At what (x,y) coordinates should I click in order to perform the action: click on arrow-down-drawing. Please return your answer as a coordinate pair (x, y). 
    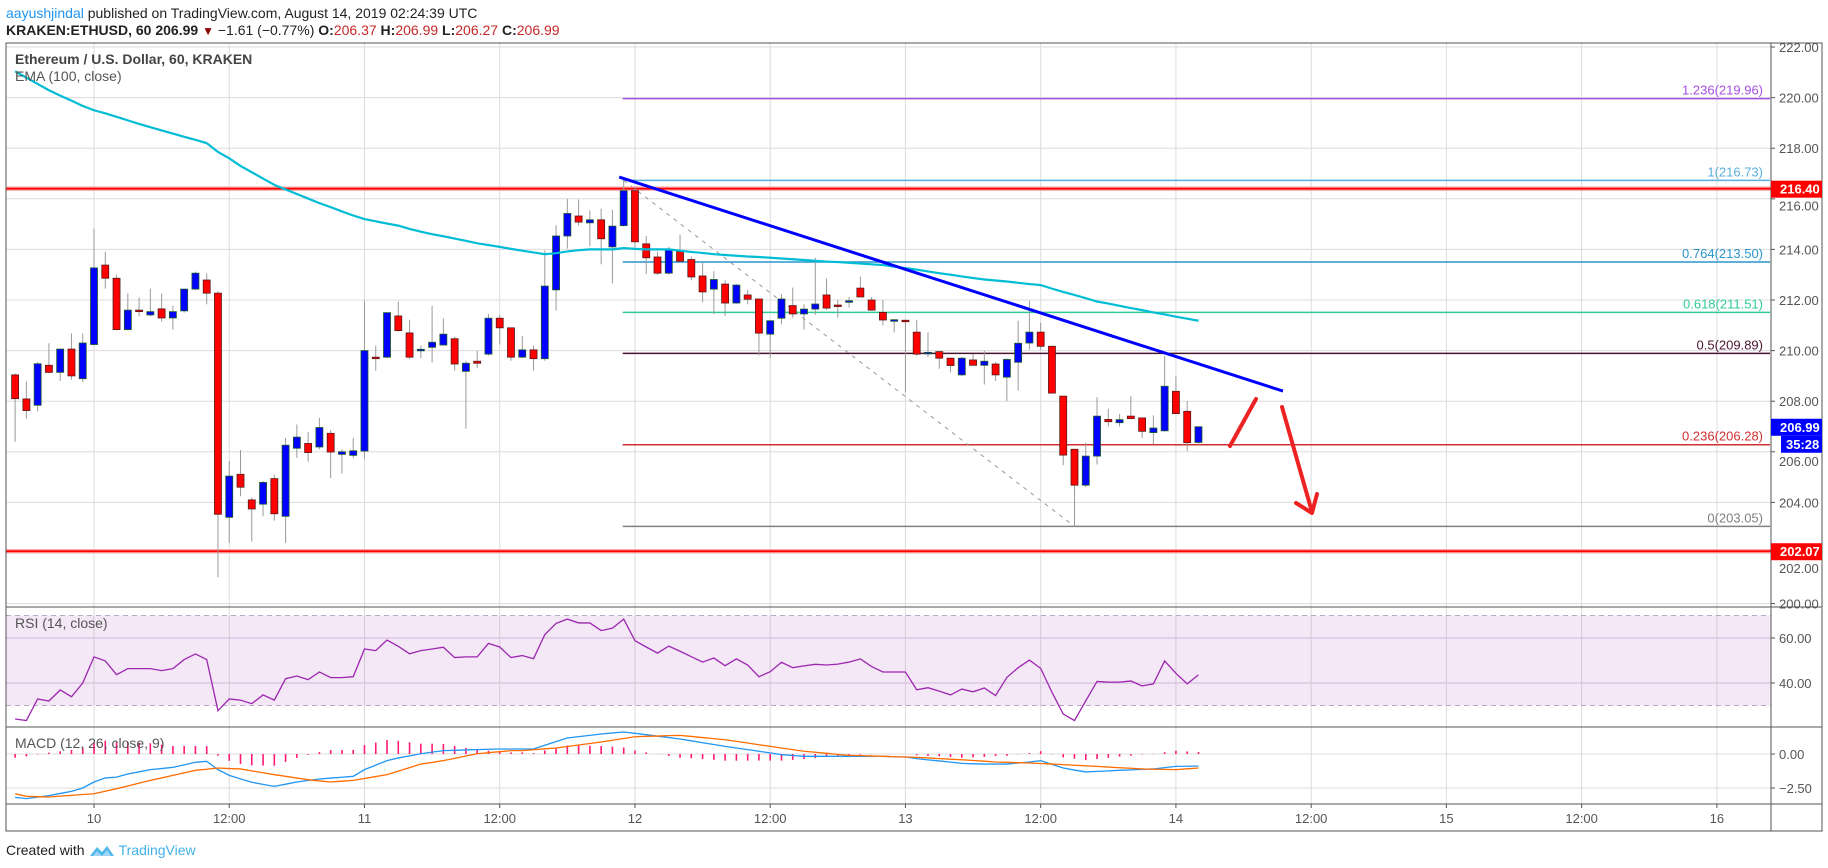
    Looking at the image, I should click on (1299, 460).